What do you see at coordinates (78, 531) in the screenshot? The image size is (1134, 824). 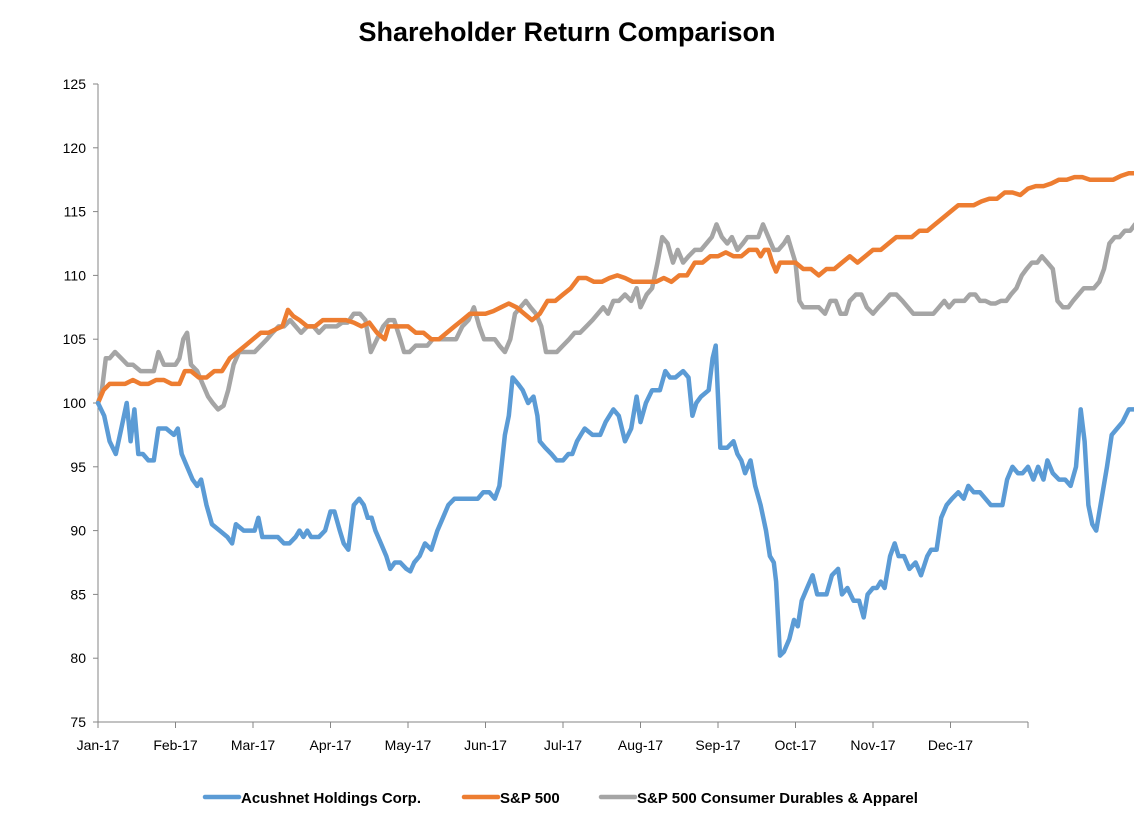 I see `y-tick-label: 90` at bounding box center [78, 531].